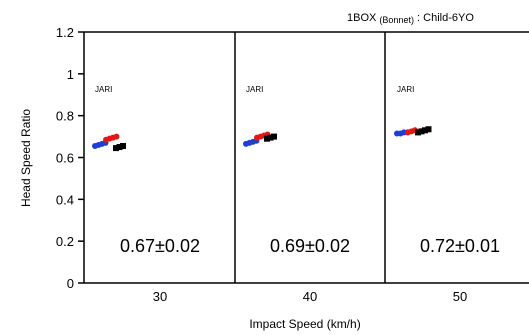  Describe the element at coordinates (310, 296) in the screenshot. I see `x-tick-label: 40` at that location.